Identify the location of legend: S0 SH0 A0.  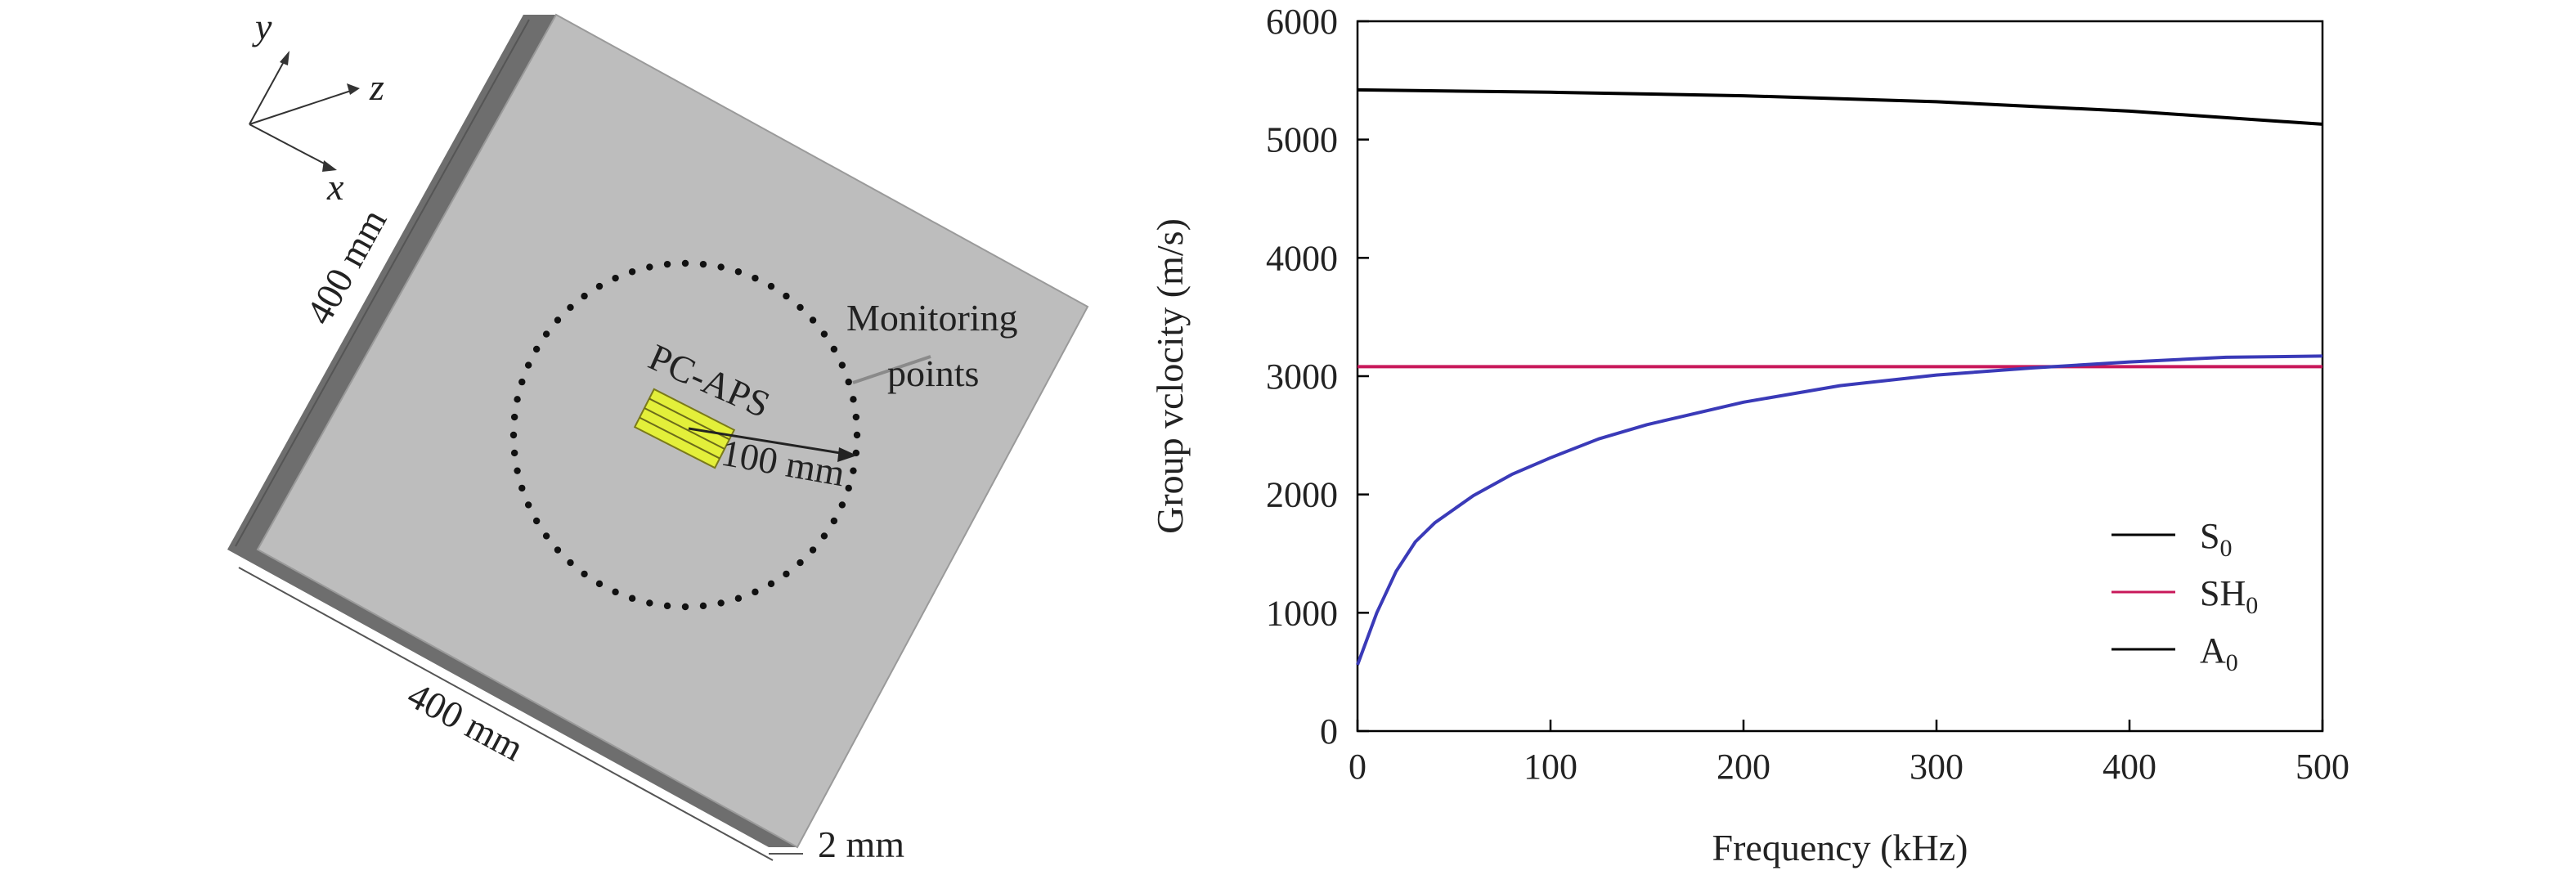
(2185, 596).